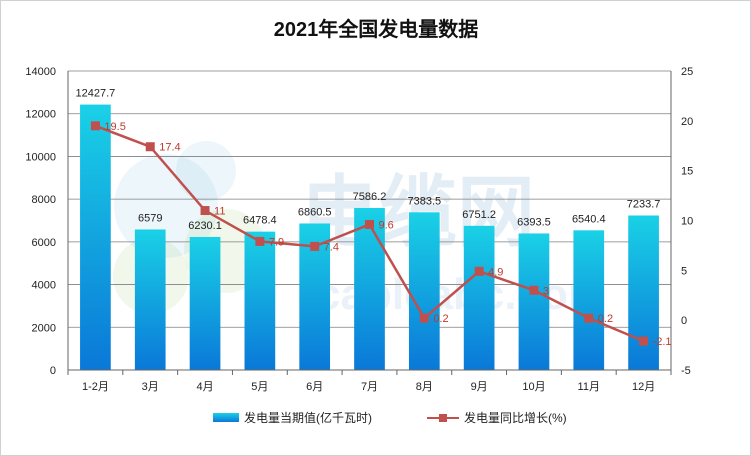 This screenshot has height=456, width=751. What do you see at coordinates (376, 29) in the screenshot?
I see `chart-title: 2021年全国发电量数据` at bounding box center [376, 29].